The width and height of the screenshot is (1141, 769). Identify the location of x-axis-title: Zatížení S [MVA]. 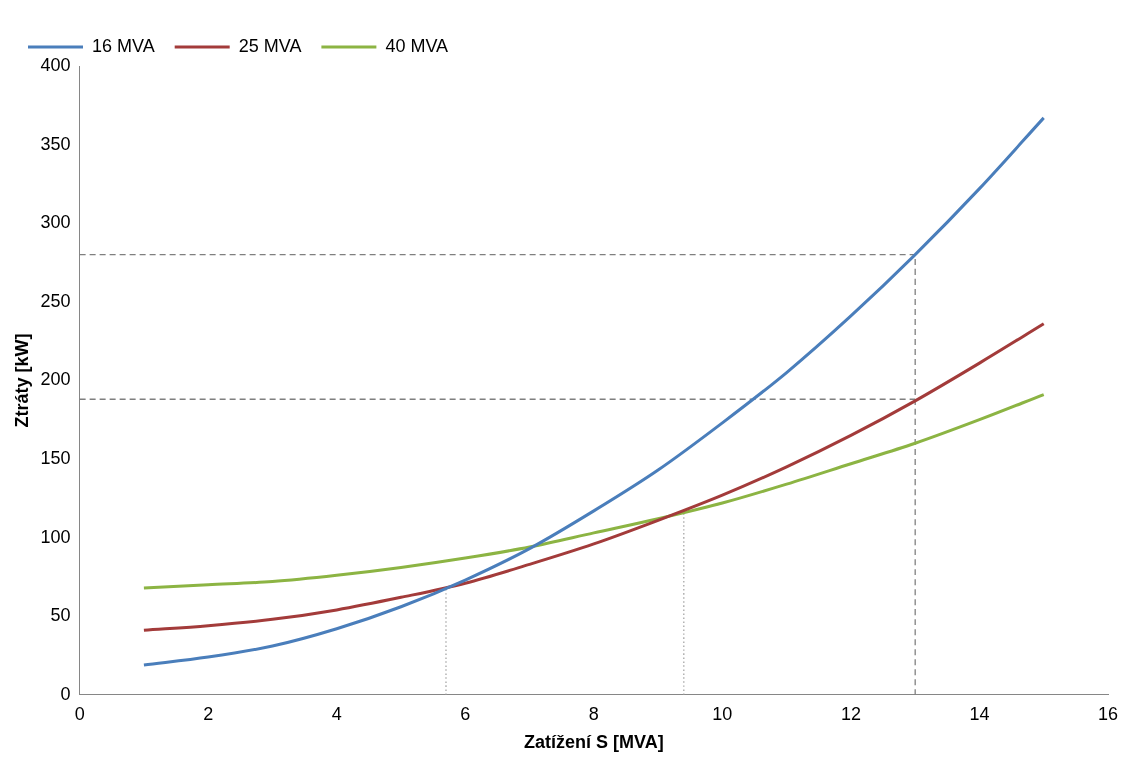
(593, 742).